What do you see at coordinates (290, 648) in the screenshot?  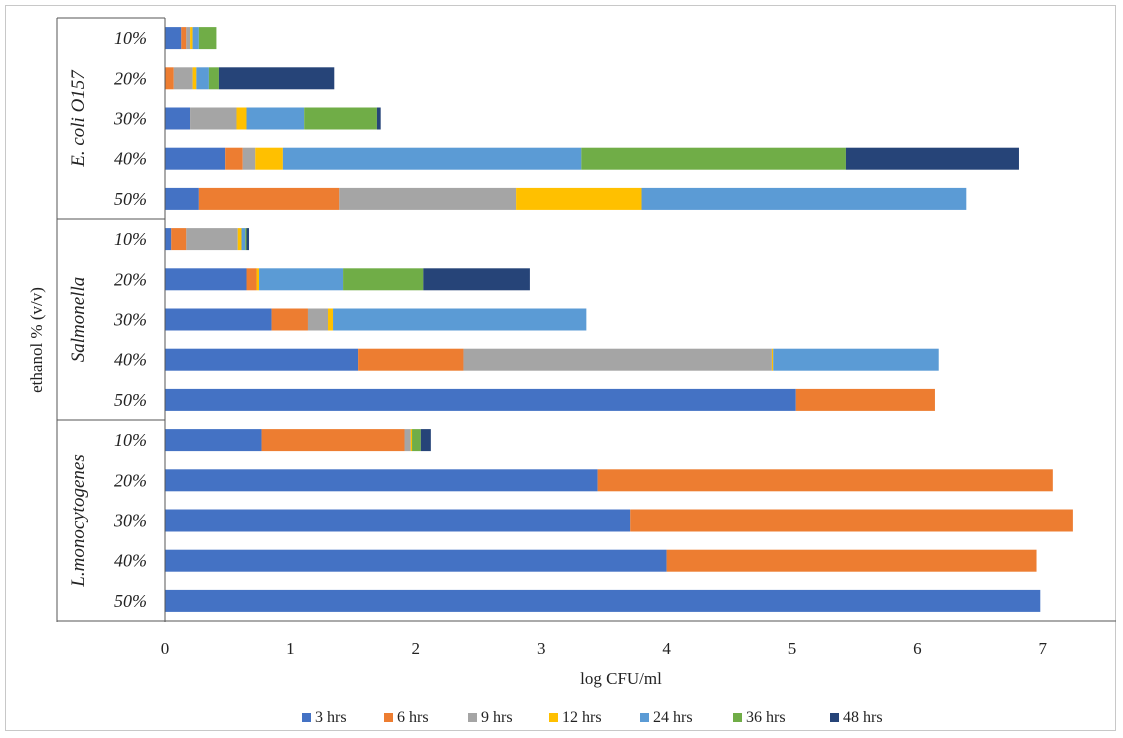 I see `x-tick-label: 1` at bounding box center [290, 648].